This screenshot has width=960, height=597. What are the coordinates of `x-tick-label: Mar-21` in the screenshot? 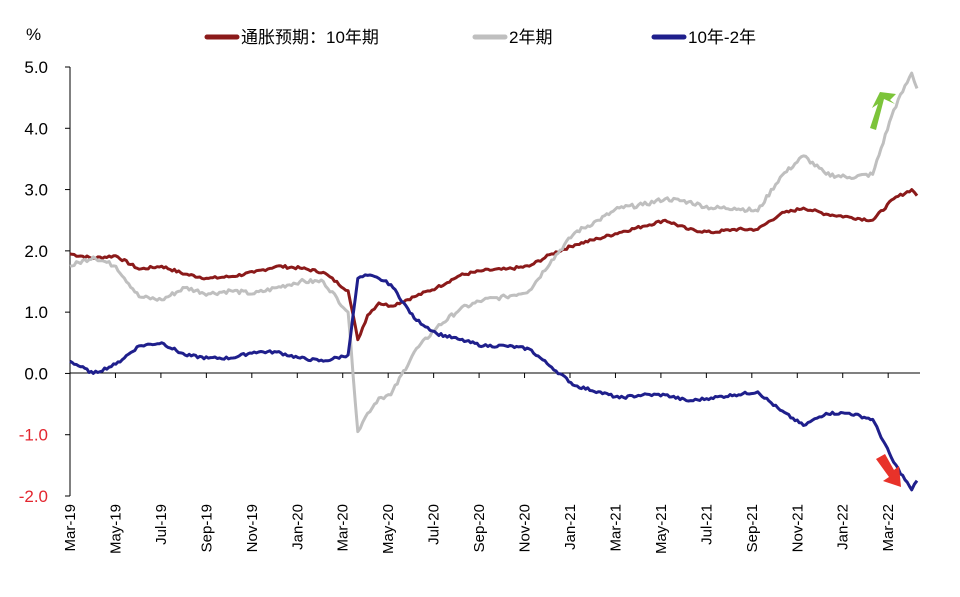 It's located at (615, 528).